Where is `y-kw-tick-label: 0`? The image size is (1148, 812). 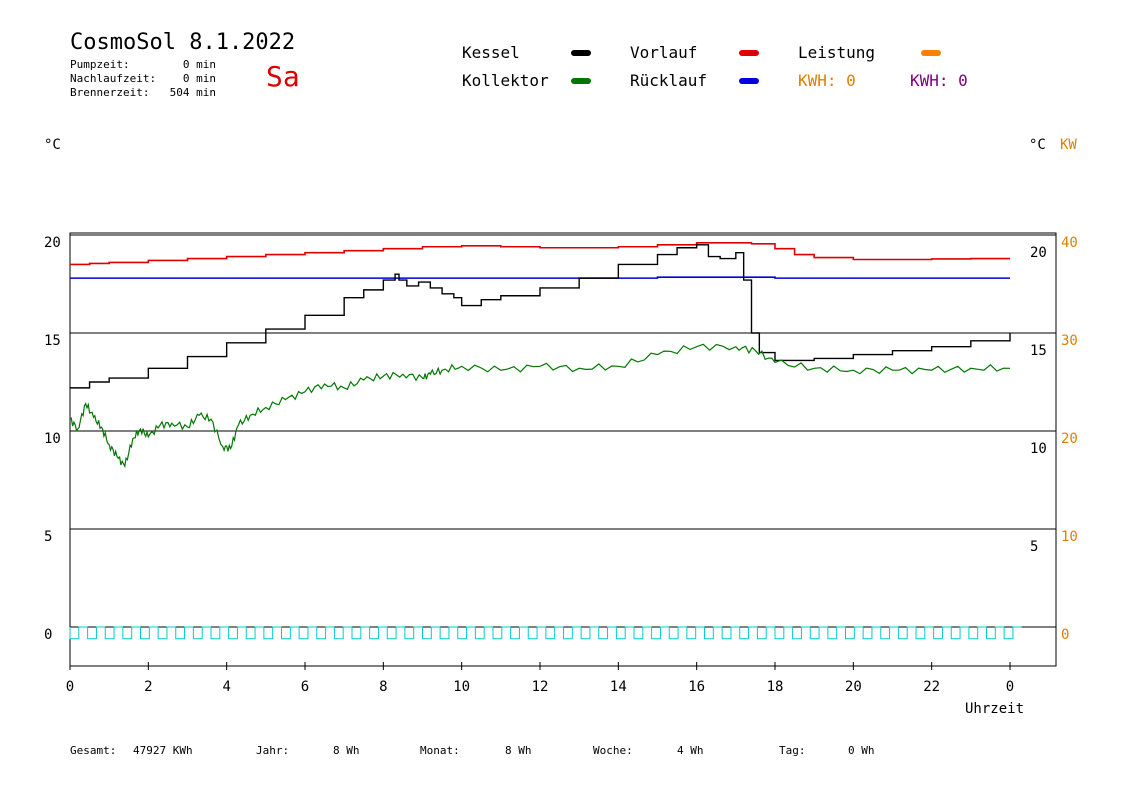
y-kw-tick-label: 0 is located at coordinates (1065, 635).